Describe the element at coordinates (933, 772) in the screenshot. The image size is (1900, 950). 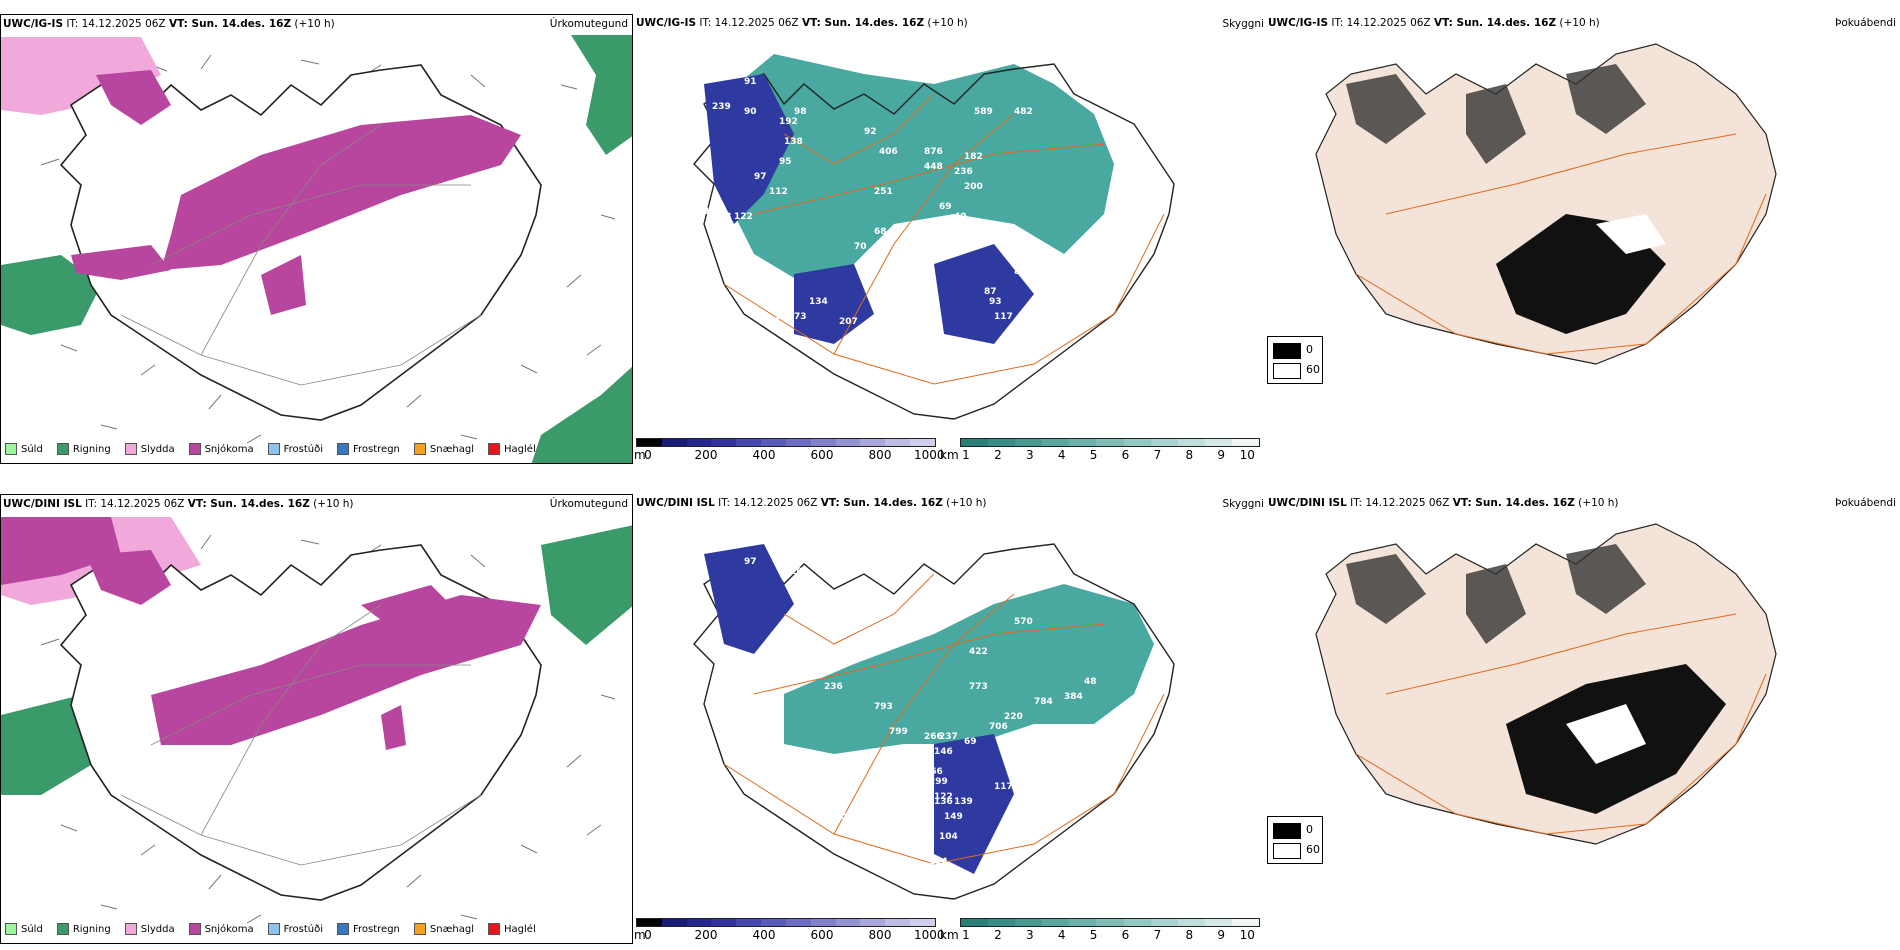
I see `cloud-base-value-label: 366` at that location.